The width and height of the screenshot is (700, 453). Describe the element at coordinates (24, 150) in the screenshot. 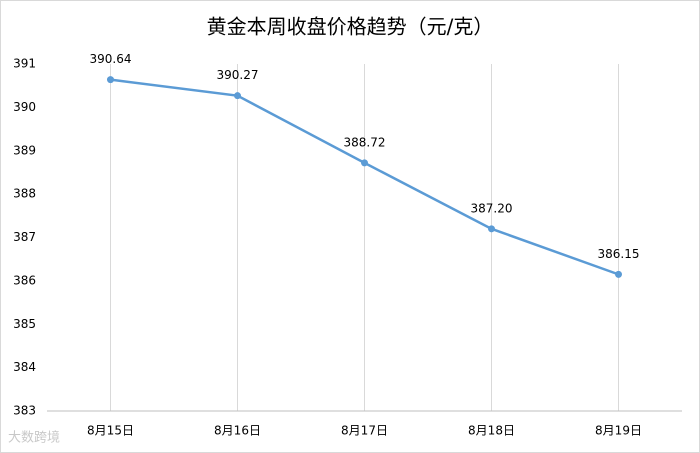

I see `y-tick-label: 389` at that location.